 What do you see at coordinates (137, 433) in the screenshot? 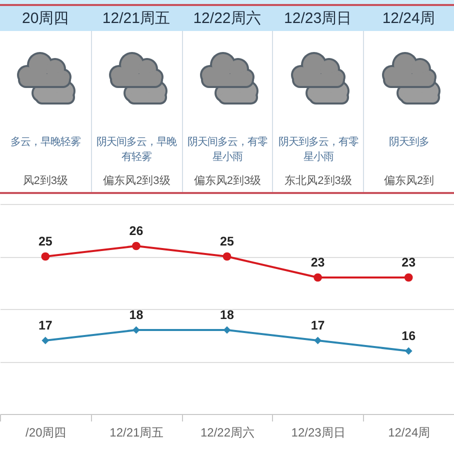
I see `x-tick-label: 12/21周五` at bounding box center [137, 433].